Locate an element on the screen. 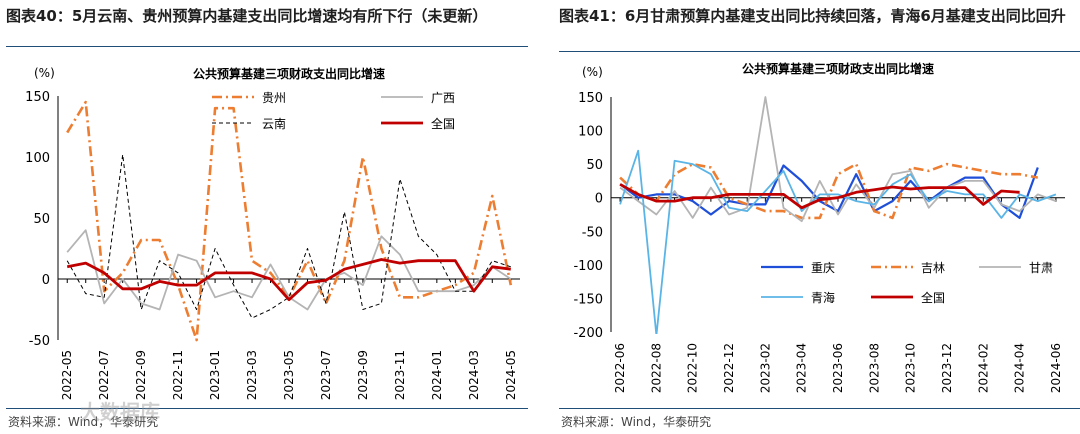  x-tick-label: 2022-09 is located at coordinates (141, 375).